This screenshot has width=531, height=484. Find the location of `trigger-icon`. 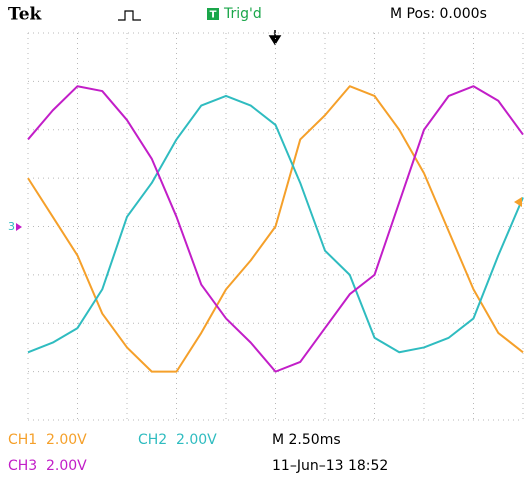

trigger-icon is located at coordinates (129, 15).